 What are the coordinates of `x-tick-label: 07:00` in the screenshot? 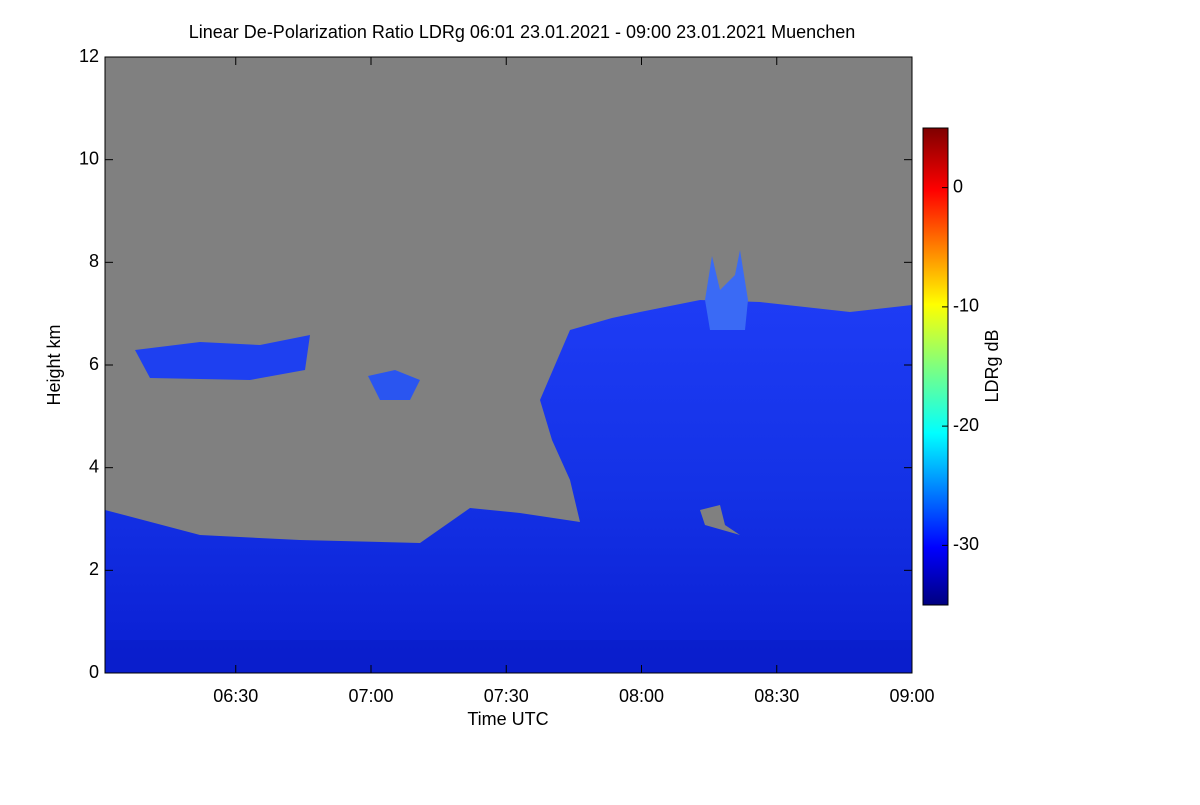 It's located at (370, 696).